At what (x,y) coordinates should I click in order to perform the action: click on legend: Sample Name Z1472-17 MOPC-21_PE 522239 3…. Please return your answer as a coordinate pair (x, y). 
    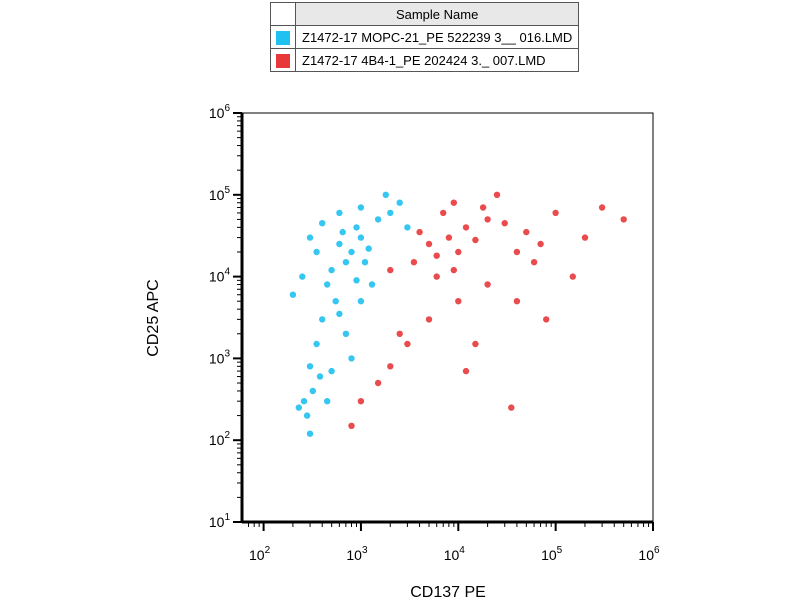
    Looking at the image, I should click on (425, 37).